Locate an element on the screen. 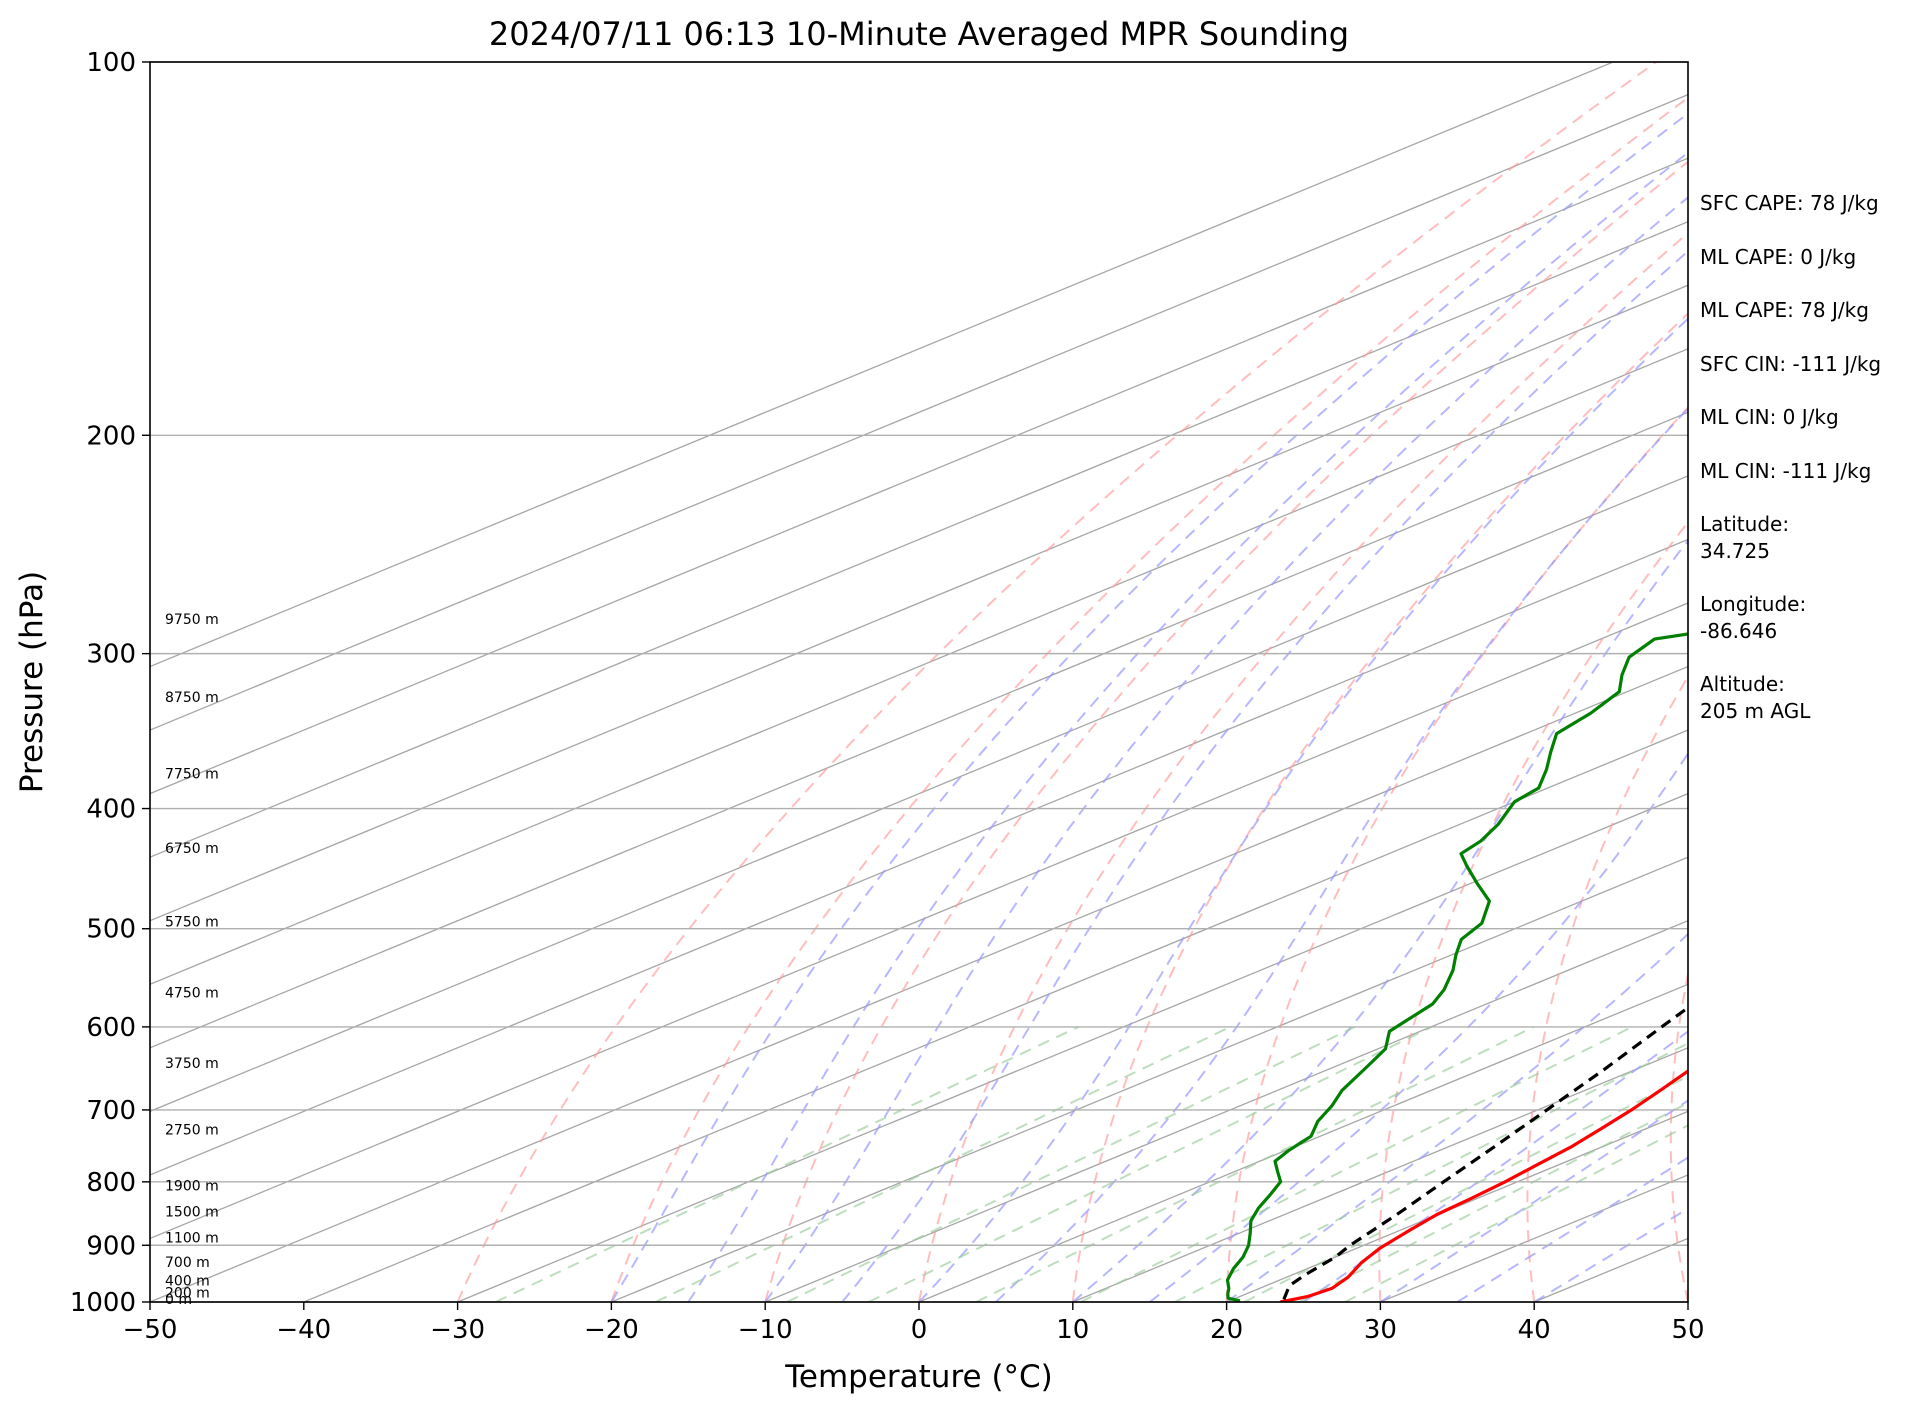 This screenshot has height=1406, width=1910. x-tick-label: −30 is located at coordinates (457, 1330).